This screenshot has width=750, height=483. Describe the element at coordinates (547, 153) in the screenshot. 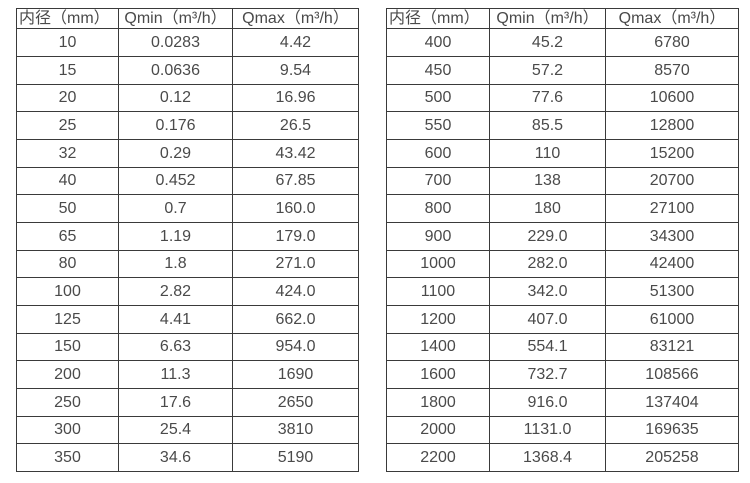

I see `table-cell: 110` at that location.